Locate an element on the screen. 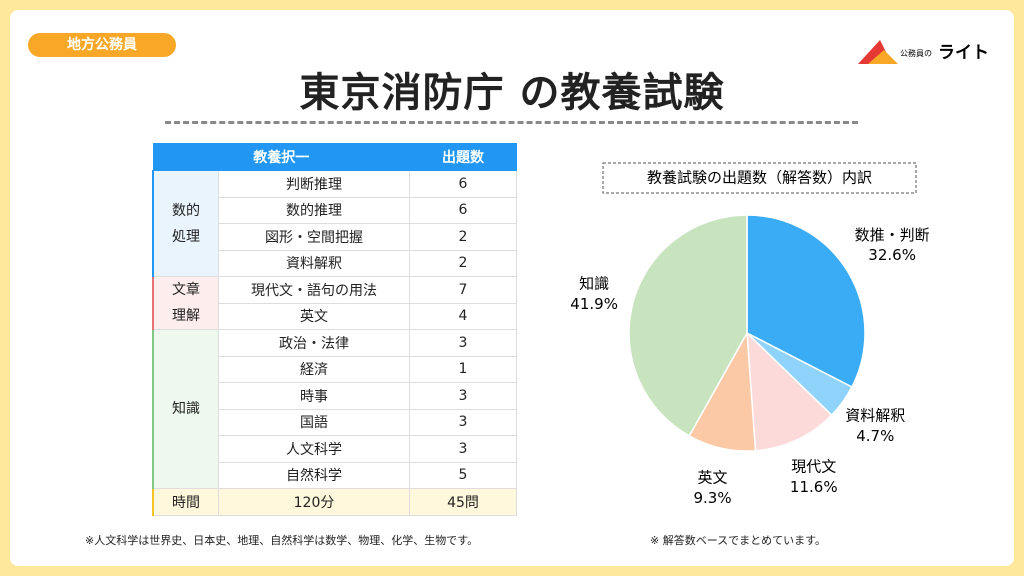 Image resolution: width=1024 pixels, height=576 pixels. subject-cell: 自然科学 is located at coordinates (314, 475).